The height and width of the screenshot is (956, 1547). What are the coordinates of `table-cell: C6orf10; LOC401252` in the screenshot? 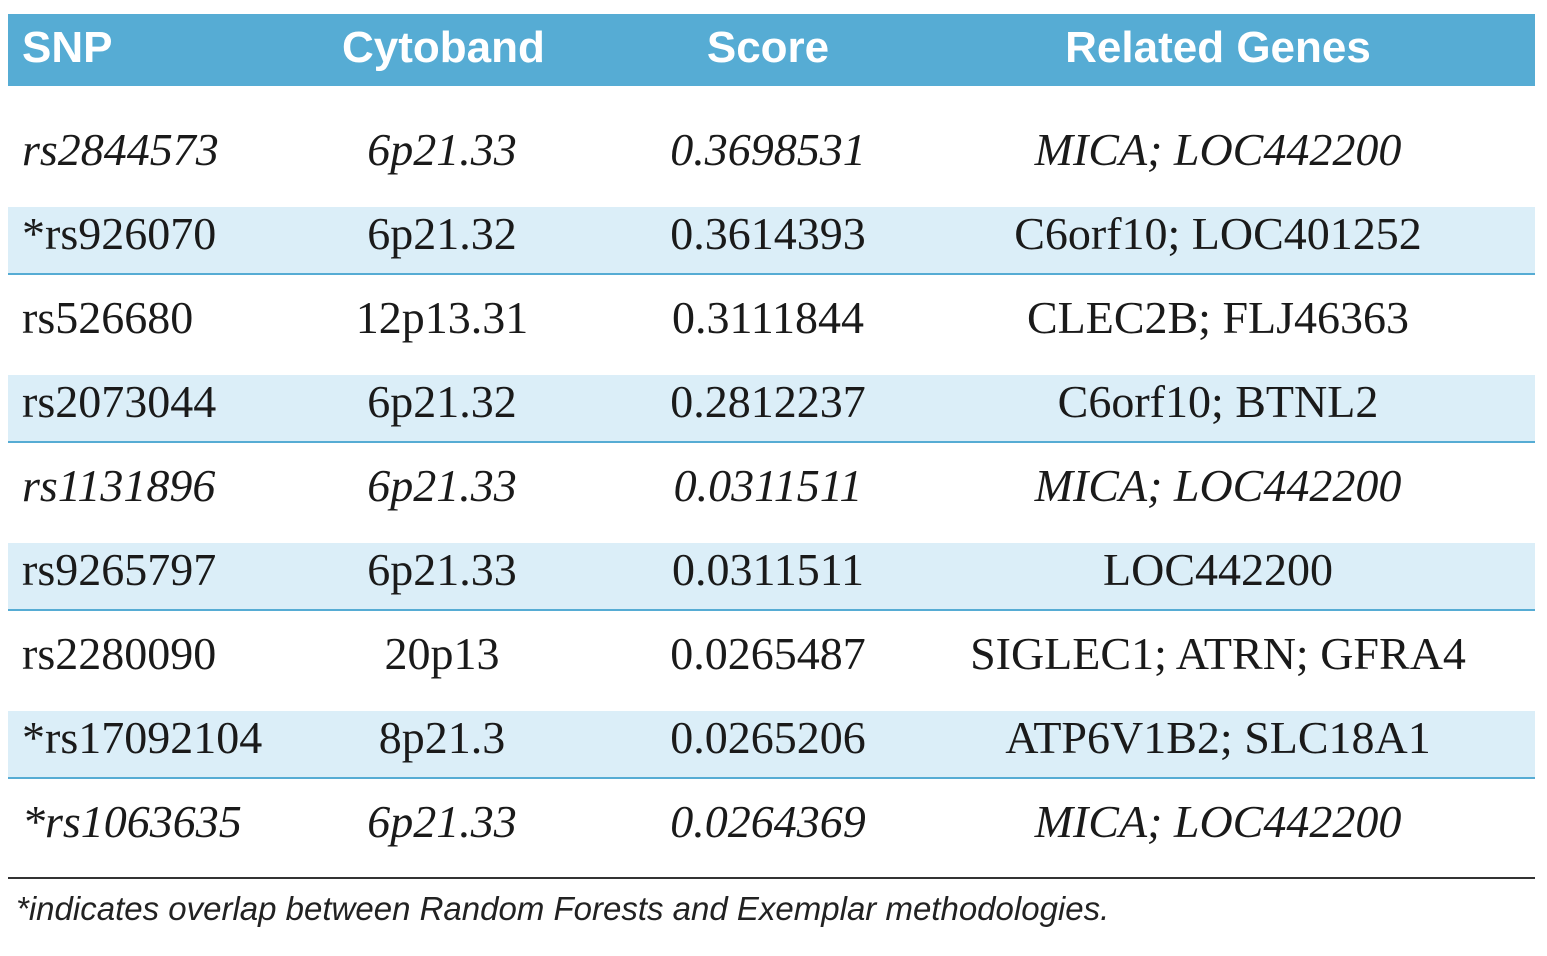 It's located at (1218, 233).